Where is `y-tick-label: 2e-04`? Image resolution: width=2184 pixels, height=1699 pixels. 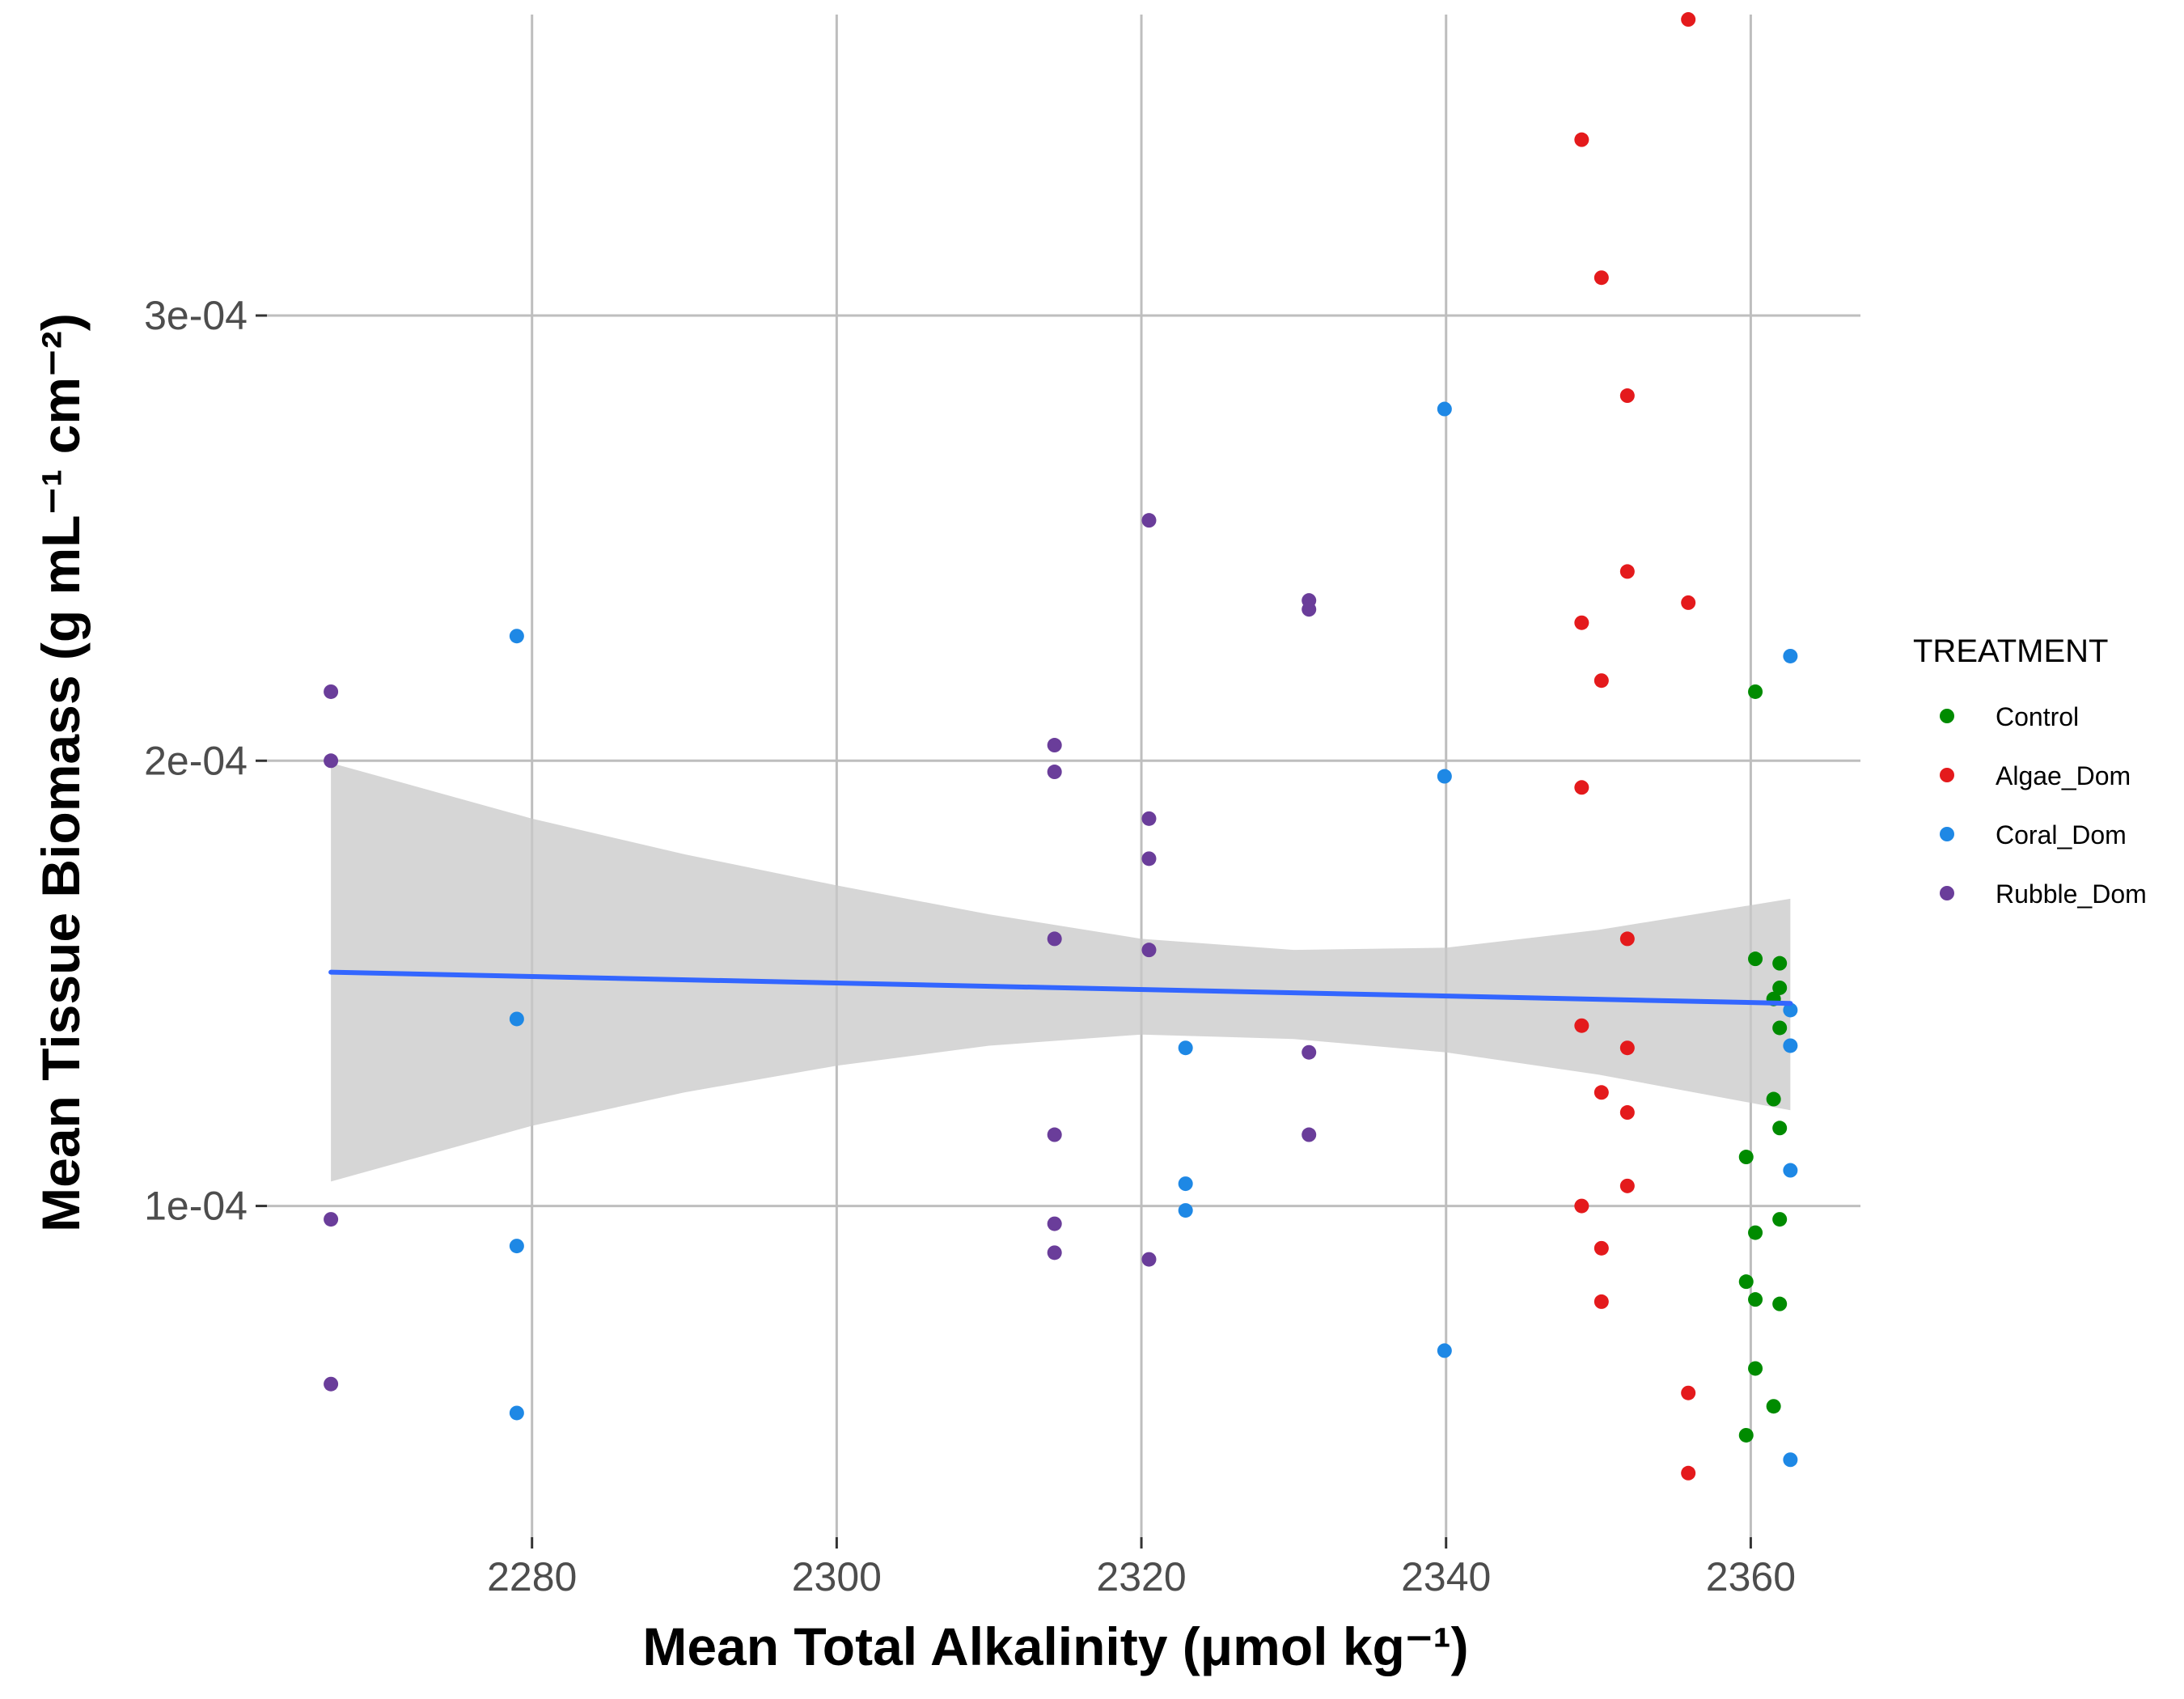
y-tick-label: 2e-04 is located at coordinates (196, 760).